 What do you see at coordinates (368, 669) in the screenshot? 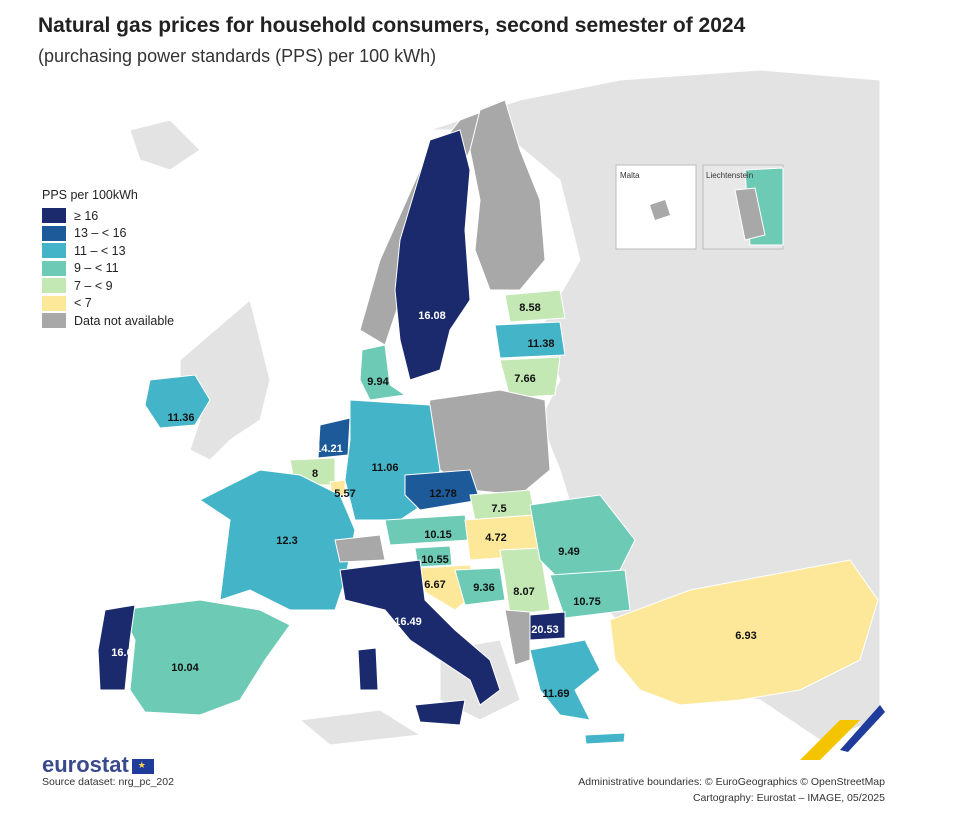
I see `region-sardinia` at bounding box center [368, 669].